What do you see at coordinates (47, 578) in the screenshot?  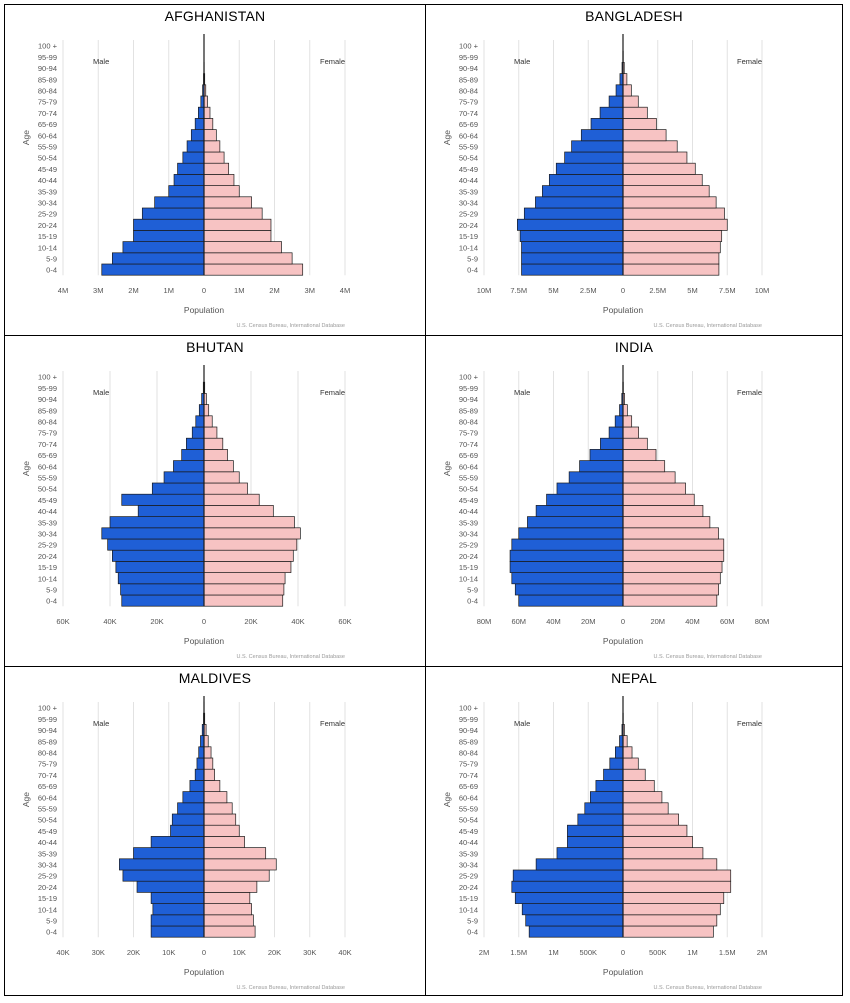 I see `age-tick-label: 10-14` at bounding box center [47, 578].